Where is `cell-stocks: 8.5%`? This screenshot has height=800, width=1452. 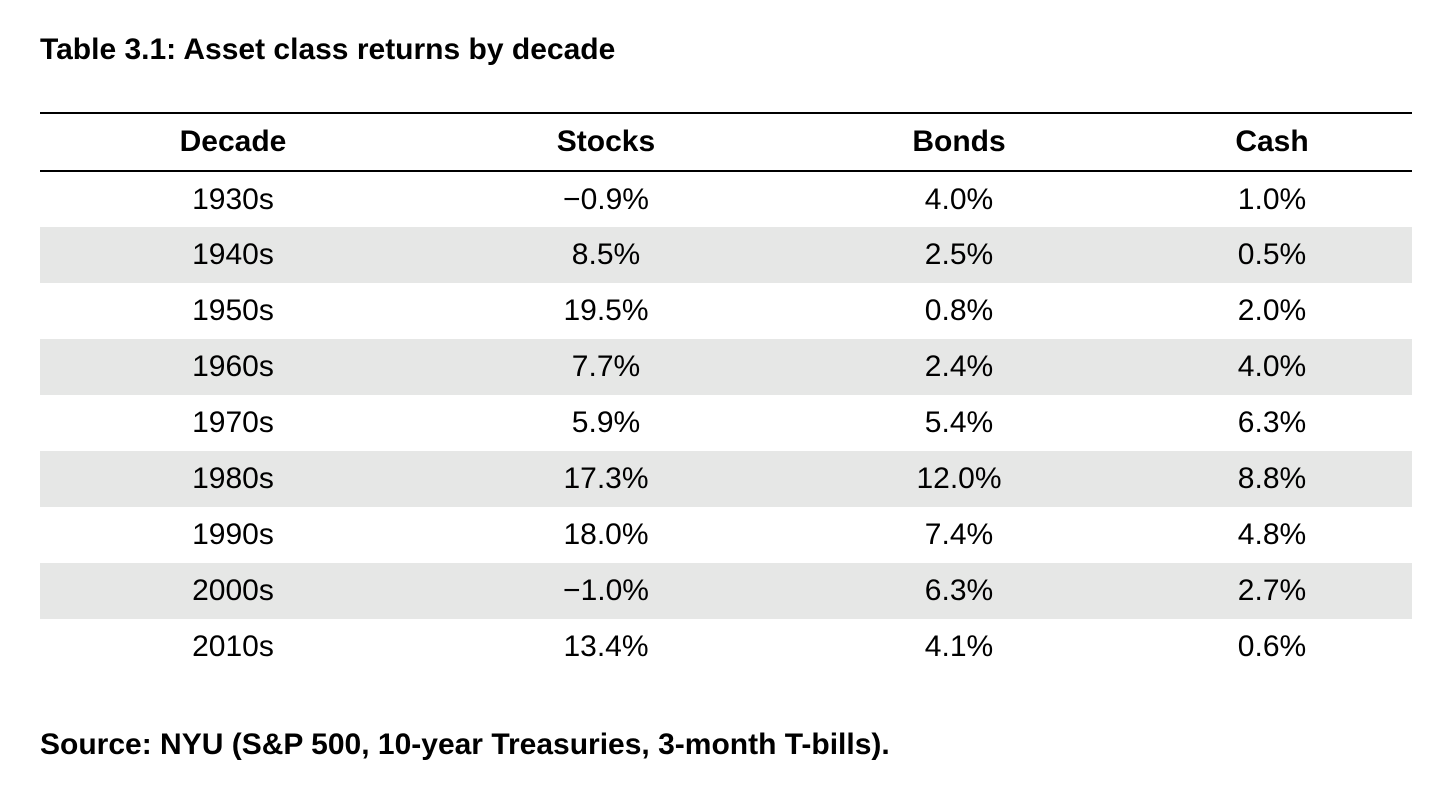
cell-stocks: 8.5% is located at coordinates (606, 255).